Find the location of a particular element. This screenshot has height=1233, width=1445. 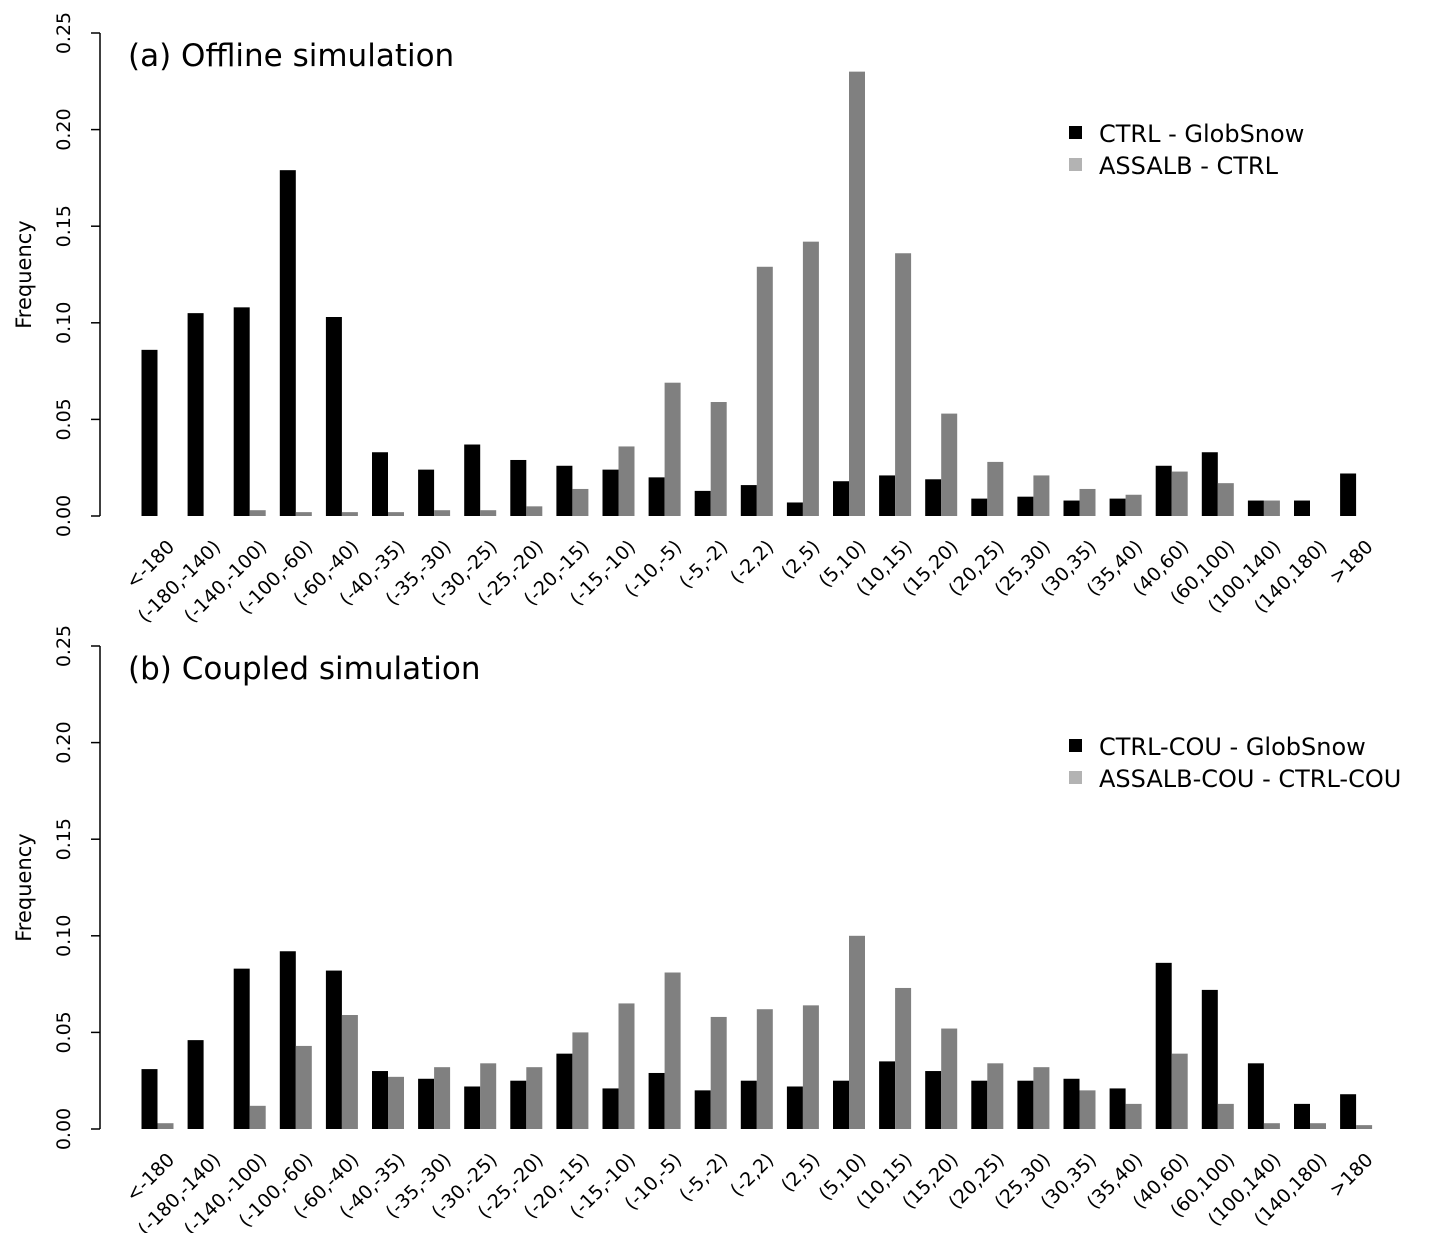

y-tick-label: 0.25 is located at coordinates (64, 33).